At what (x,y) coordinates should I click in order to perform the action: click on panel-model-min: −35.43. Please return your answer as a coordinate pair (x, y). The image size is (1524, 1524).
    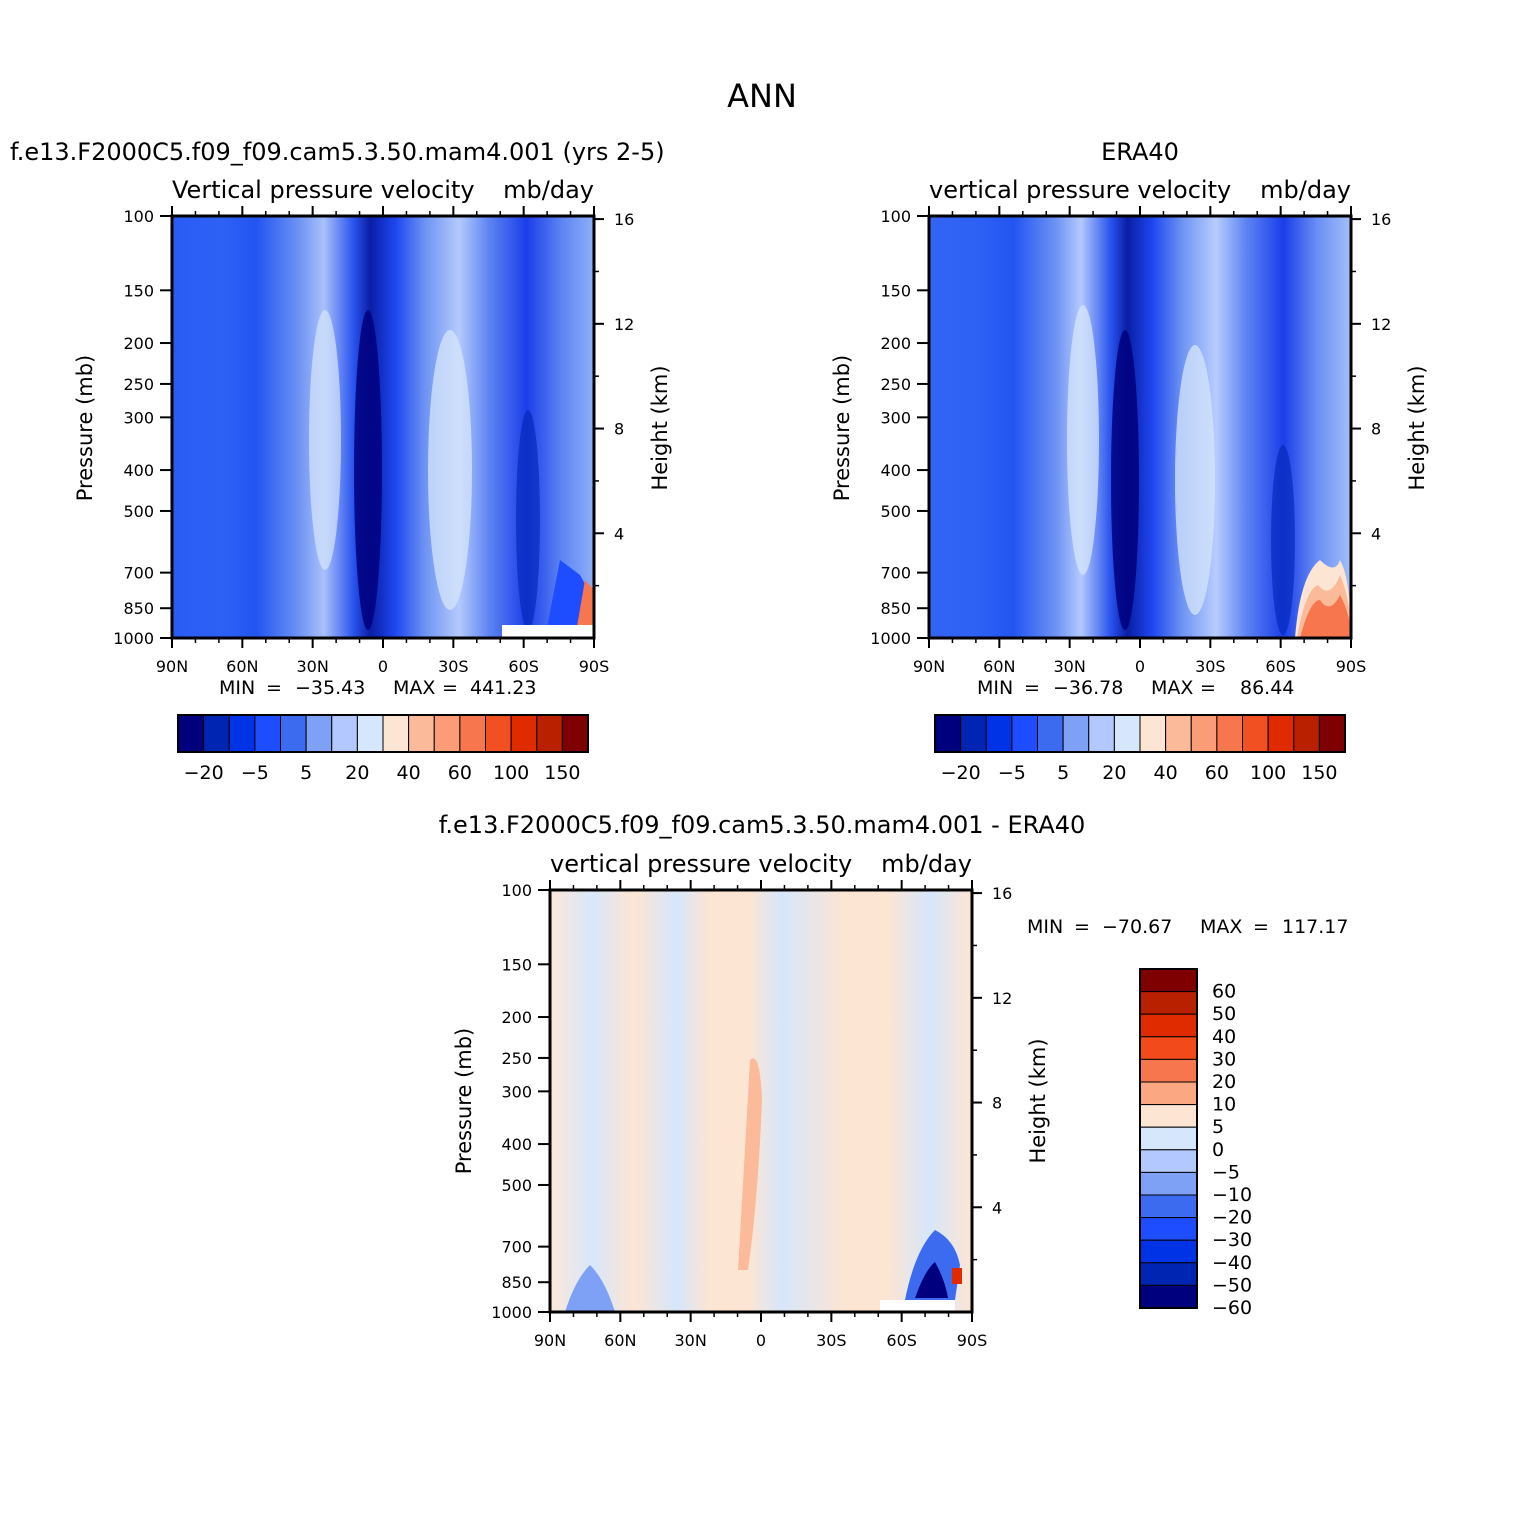
    Looking at the image, I should click on (330, 688).